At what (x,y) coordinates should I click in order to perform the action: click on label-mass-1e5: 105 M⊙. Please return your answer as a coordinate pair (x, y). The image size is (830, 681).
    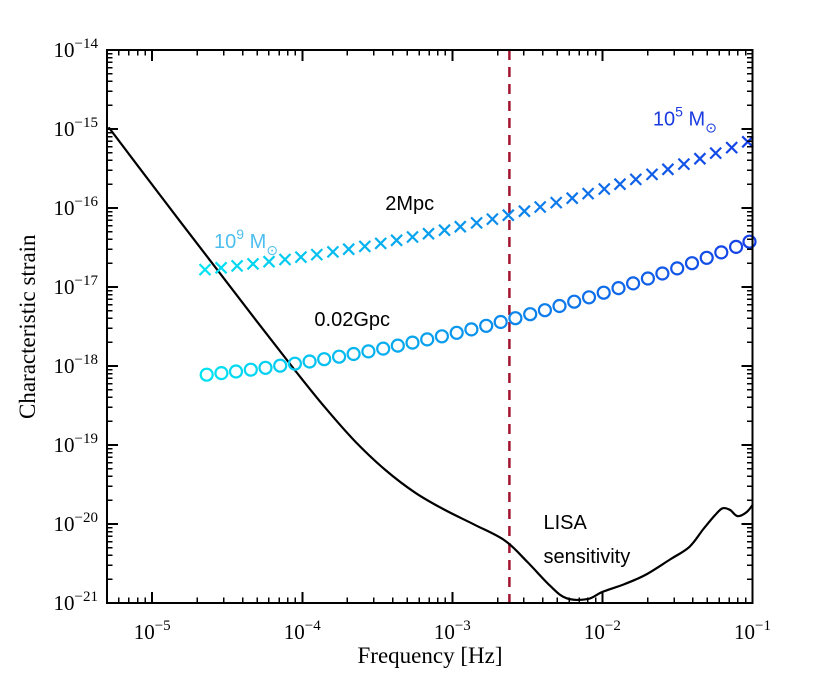
    Looking at the image, I should click on (685, 120).